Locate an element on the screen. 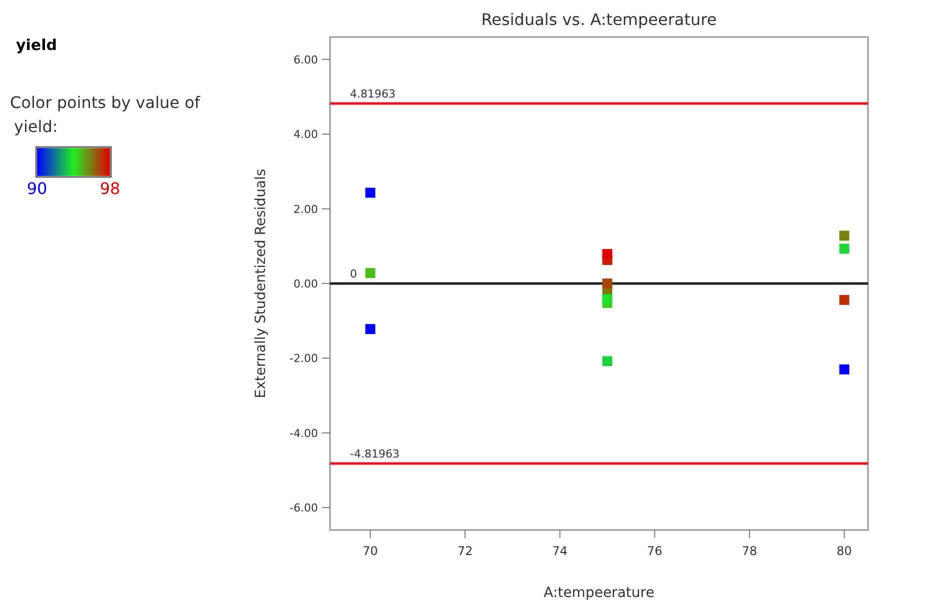  color-bar-label: 90 is located at coordinates (37, 188).